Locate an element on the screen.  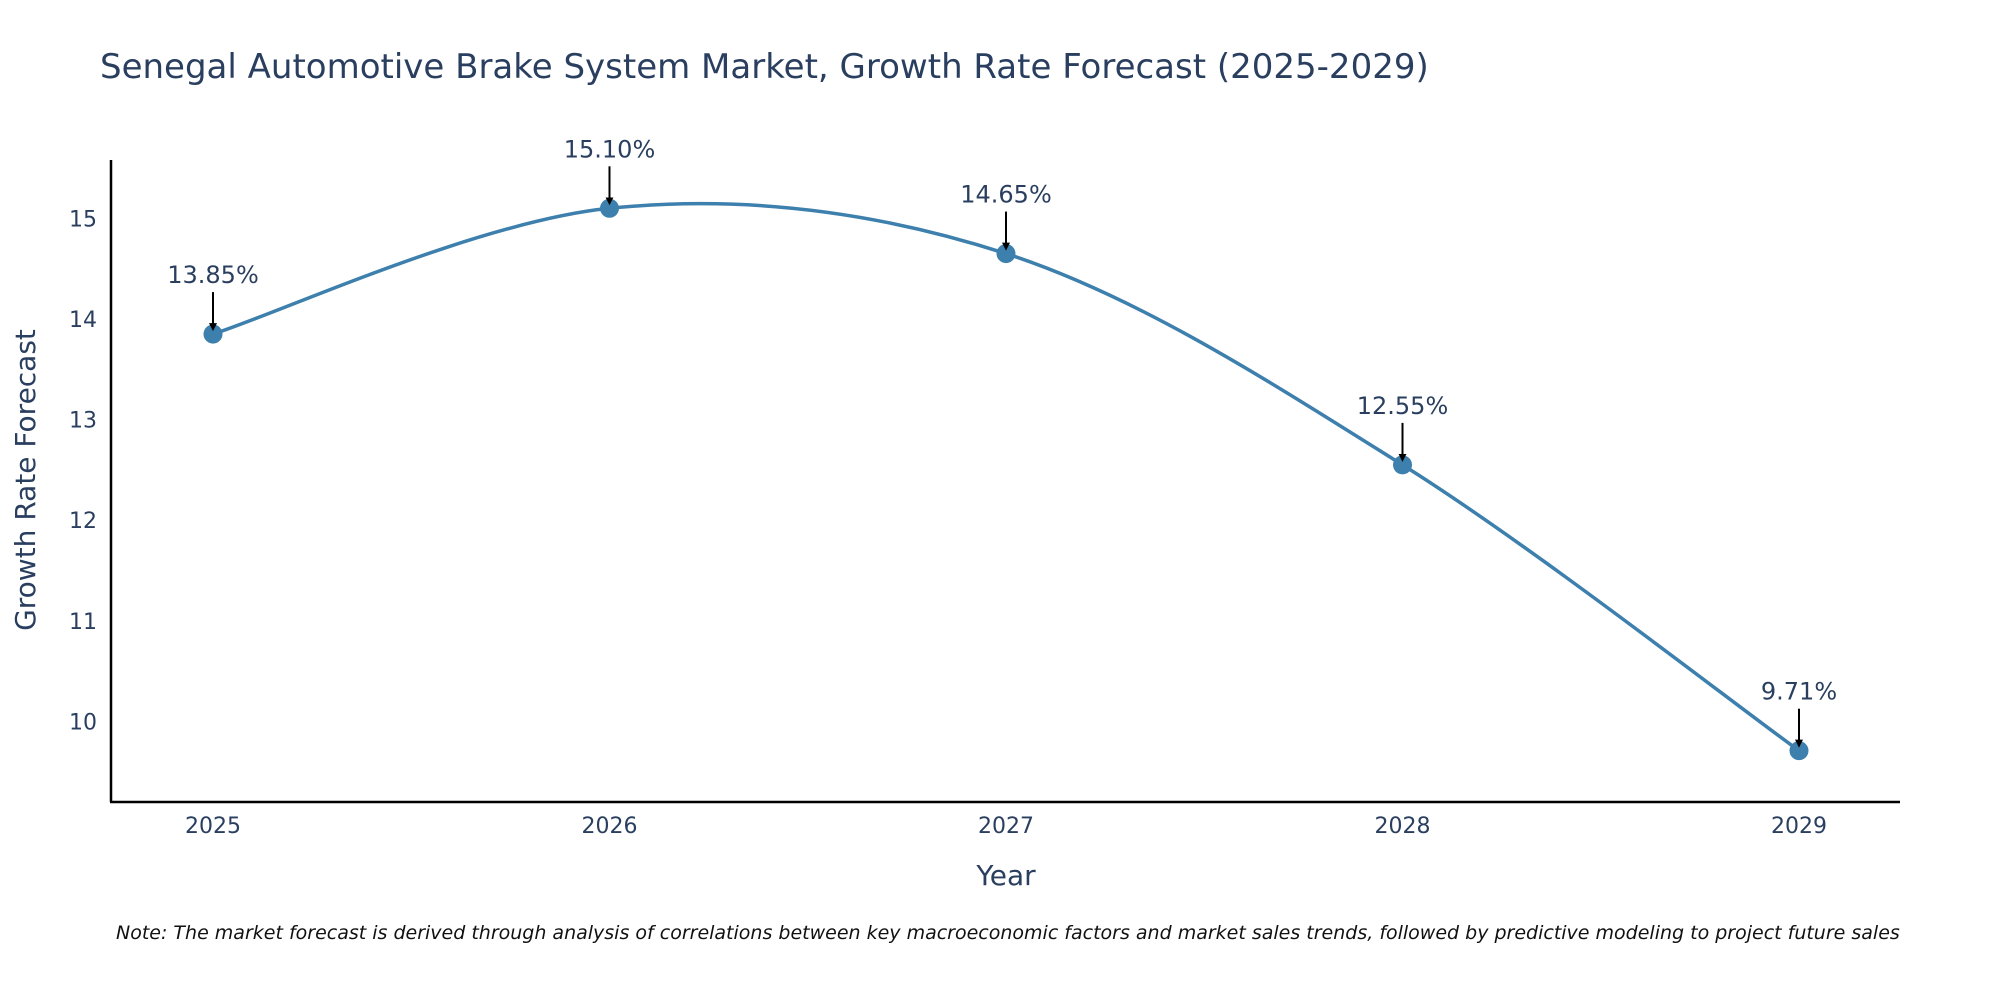
x-tick-label: 2028 is located at coordinates (1403, 826).